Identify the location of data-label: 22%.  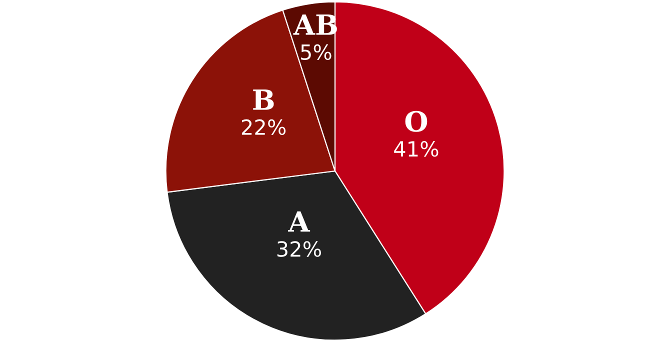
(264, 127).